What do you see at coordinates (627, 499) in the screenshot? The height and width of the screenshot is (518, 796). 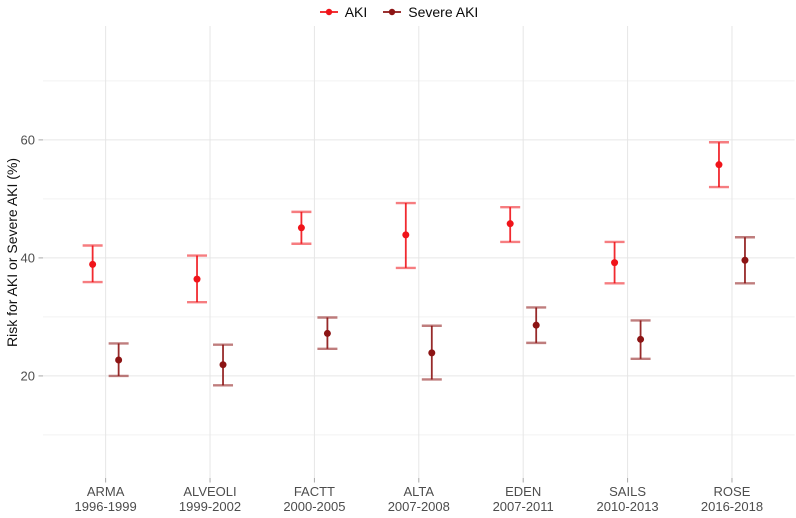 I see `x-tick-label: SAILS 2010-2013` at bounding box center [627, 499].